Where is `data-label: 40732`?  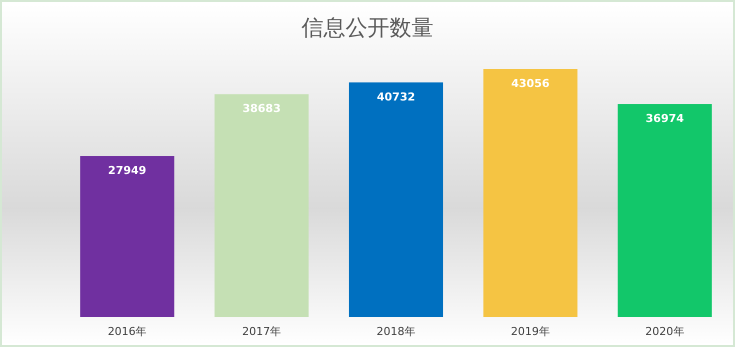 data-label: 40732 is located at coordinates (396, 97).